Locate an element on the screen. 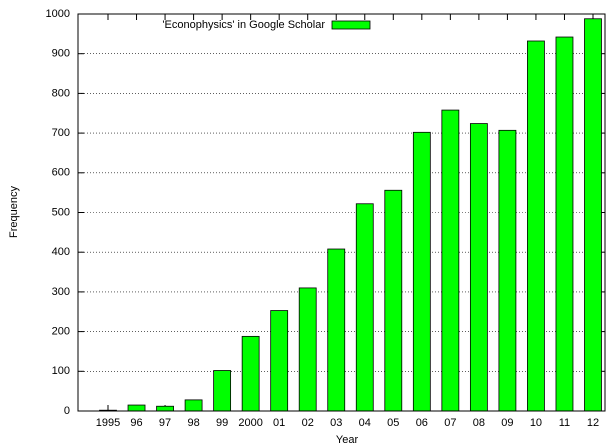 Image resolution: width=612 pixels, height=448 pixels. x-tick-label: 03 is located at coordinates (336, 423).